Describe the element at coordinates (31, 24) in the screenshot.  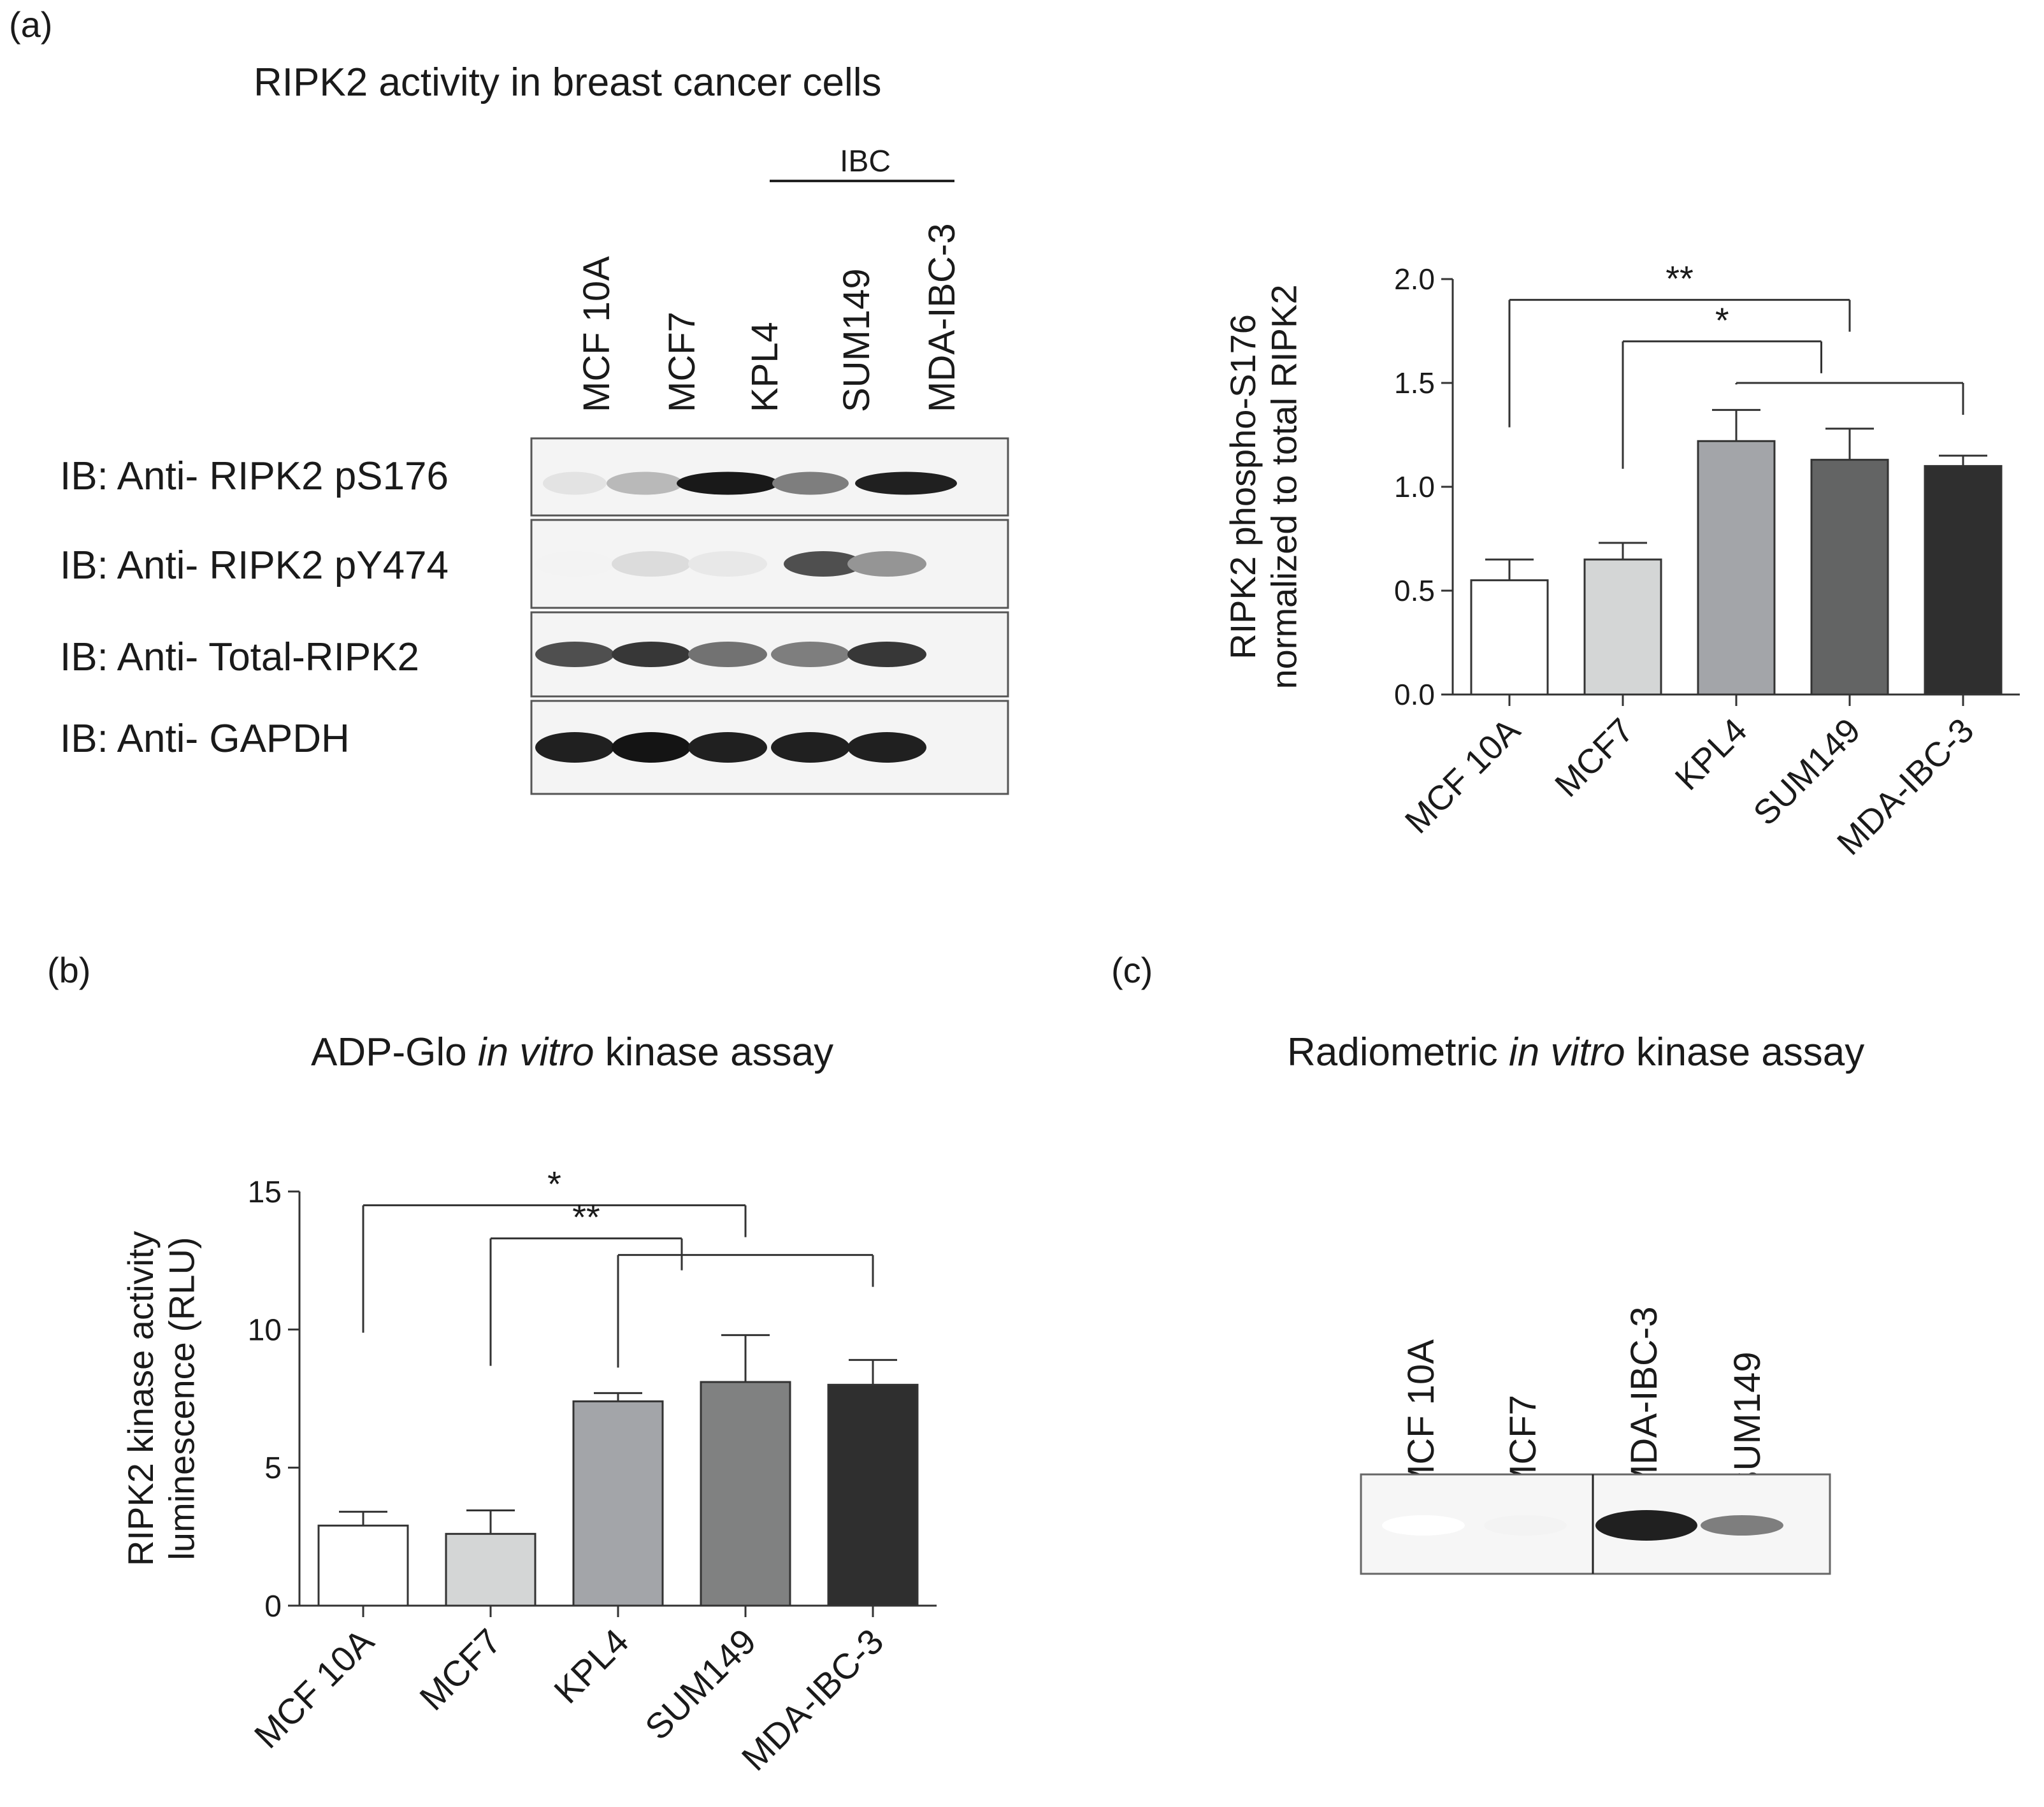
I see `panel-a-label: (a)` at that location.